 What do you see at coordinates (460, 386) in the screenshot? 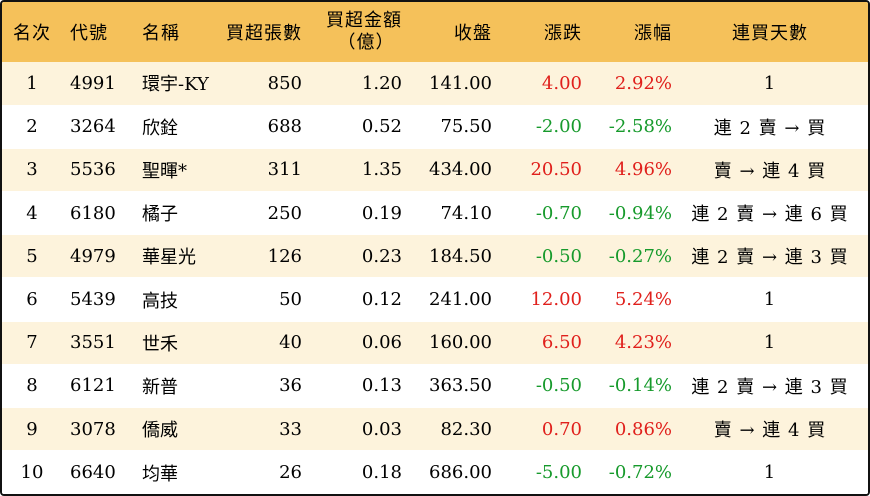
I see `cell-close: 363.50` at bounding box center [460, 386].